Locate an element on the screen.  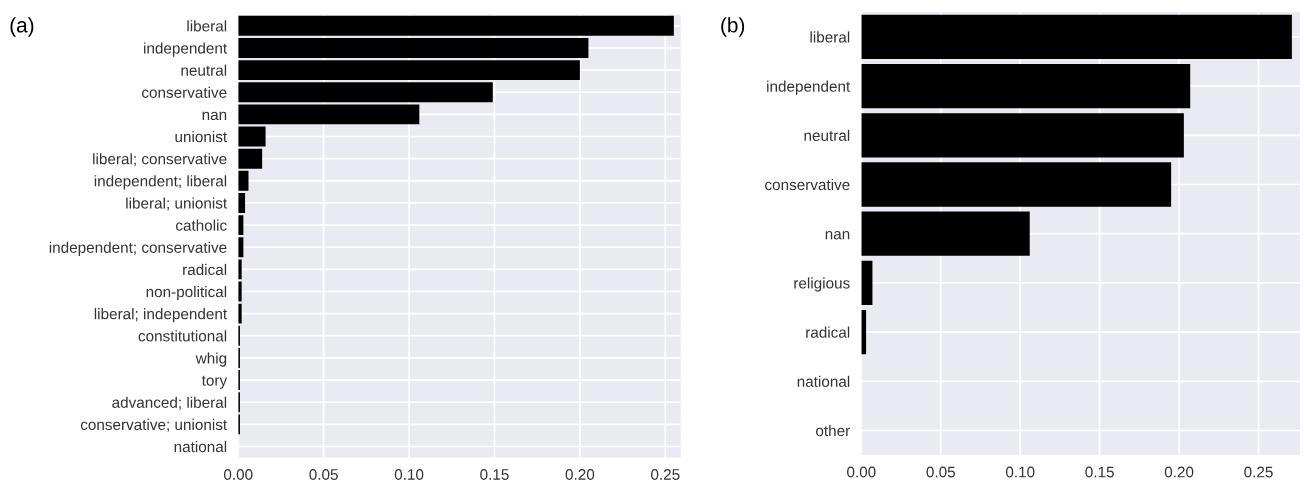
y-tick-label: independent; liberal is located at coordinates (160, 182).